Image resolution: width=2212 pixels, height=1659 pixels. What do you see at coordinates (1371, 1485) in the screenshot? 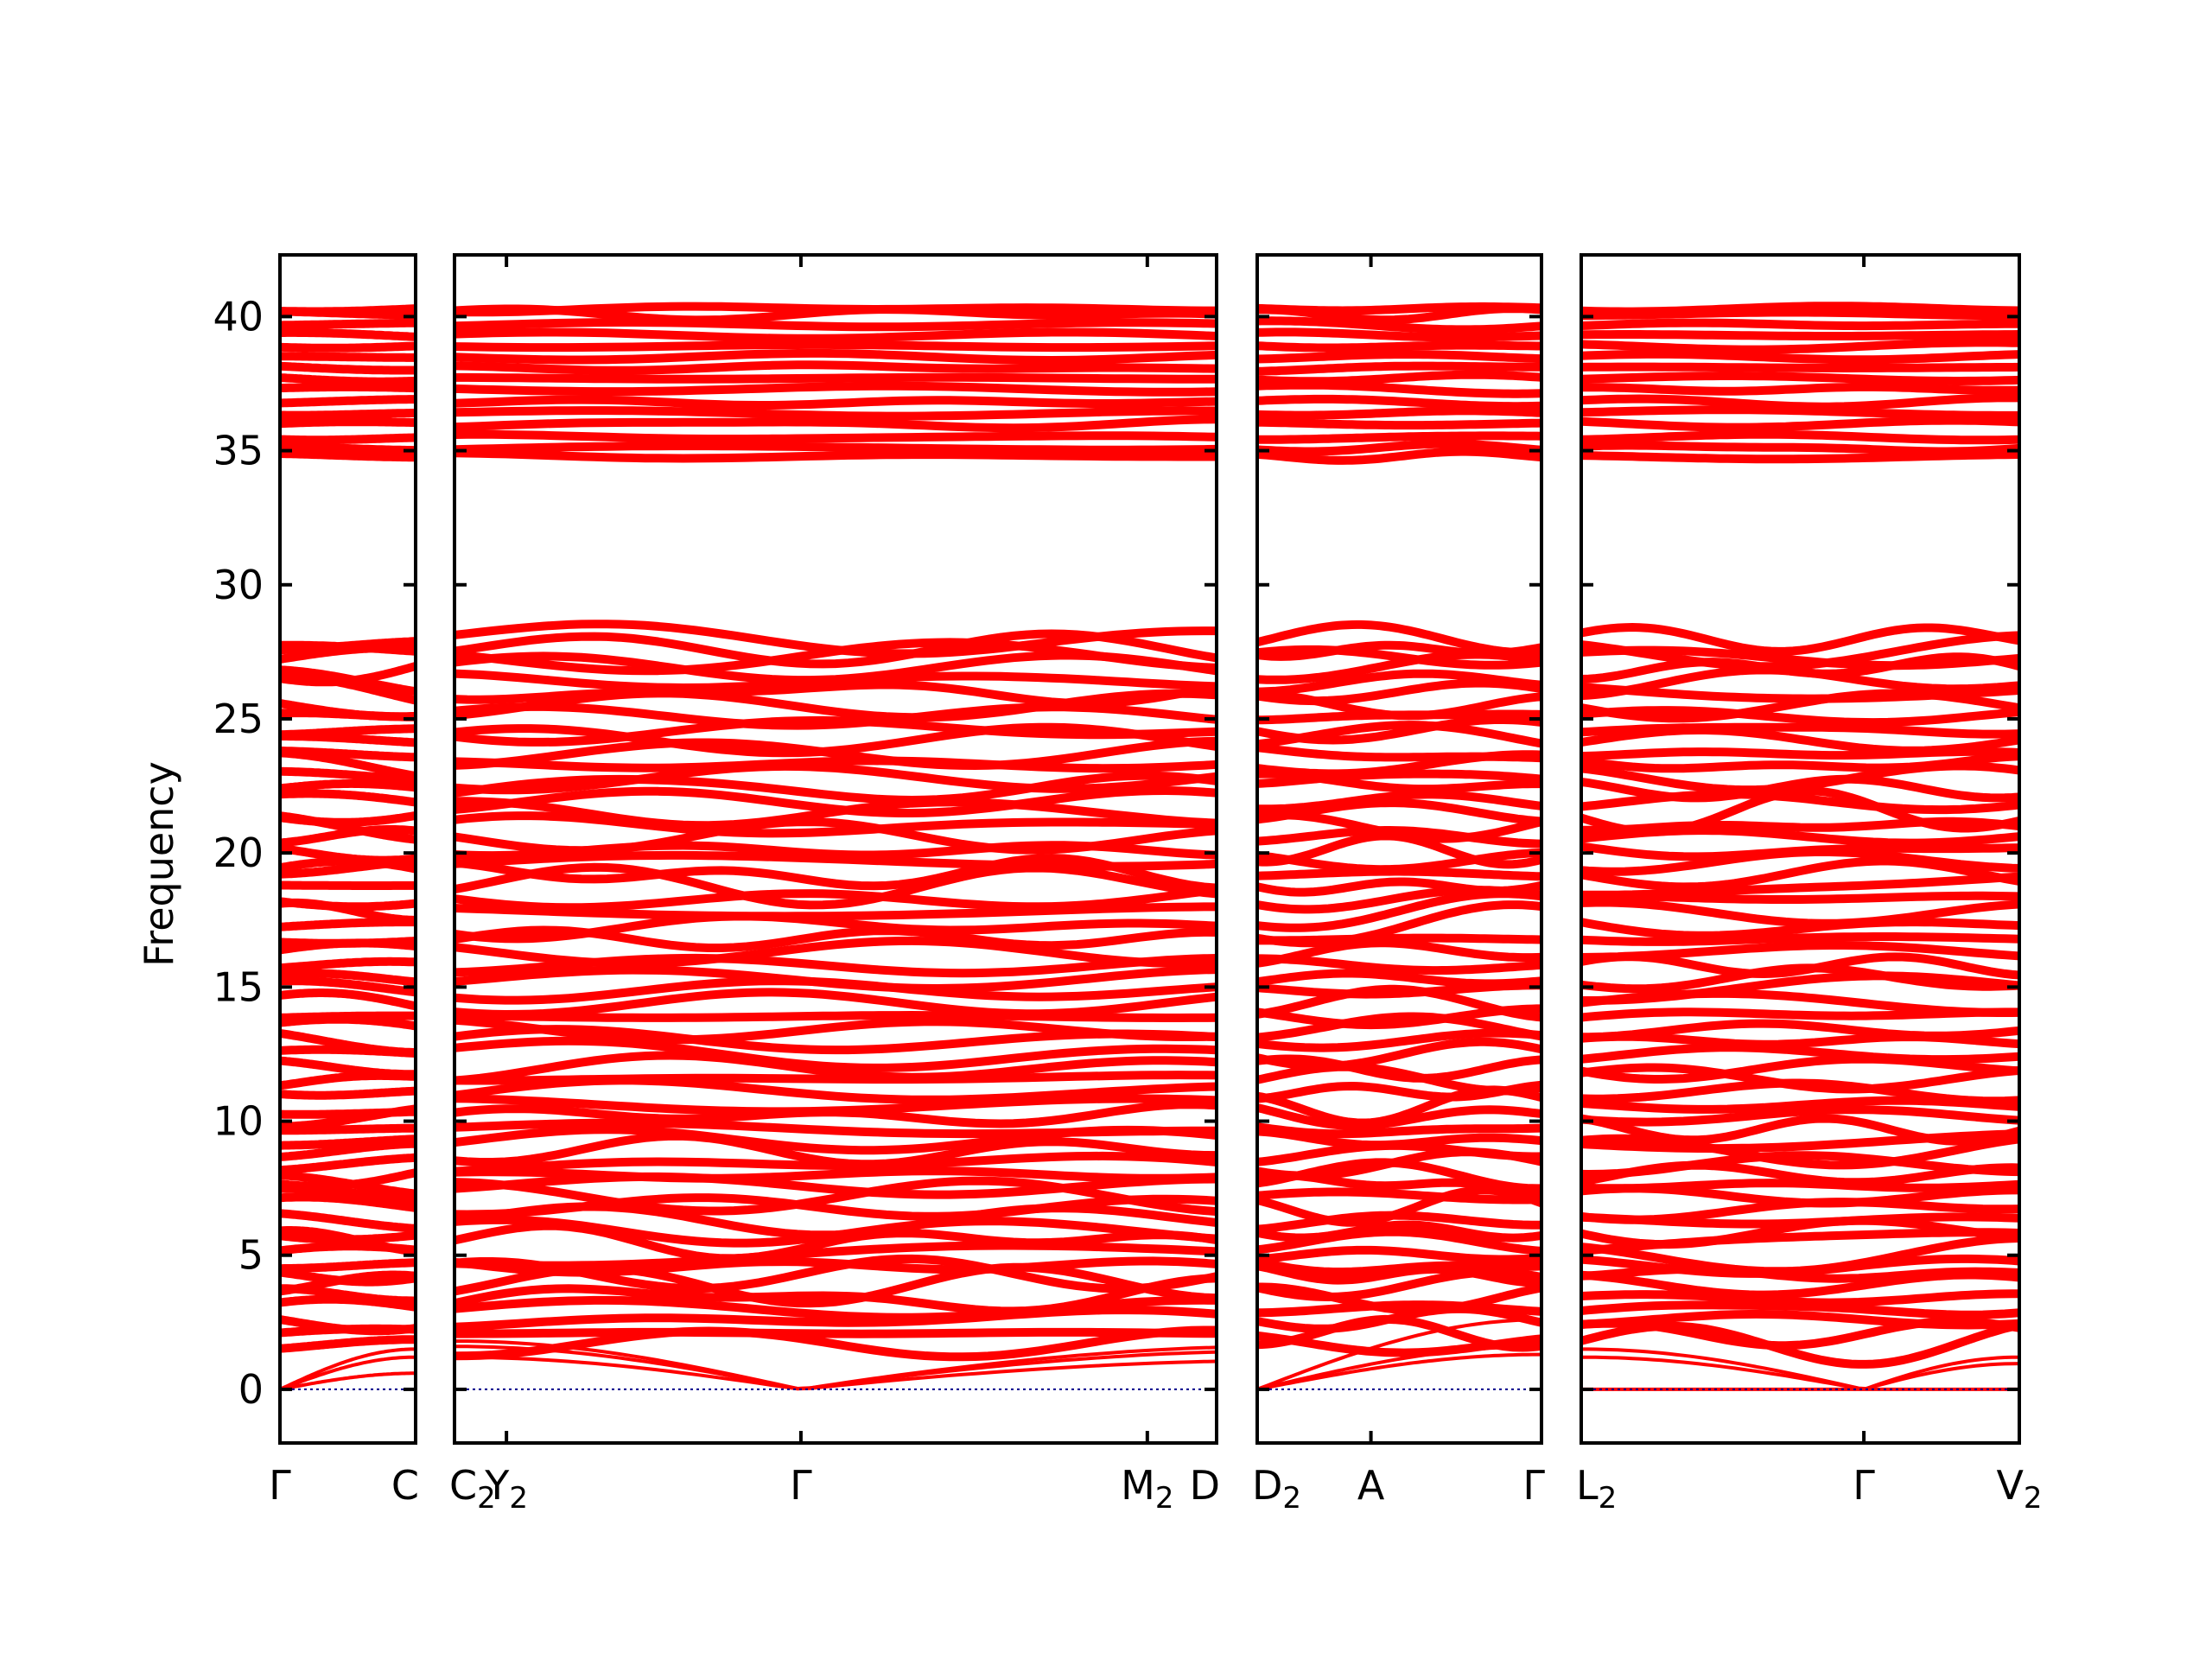
I see `x-tick-label: A` at bounding box center [1371, 1485].